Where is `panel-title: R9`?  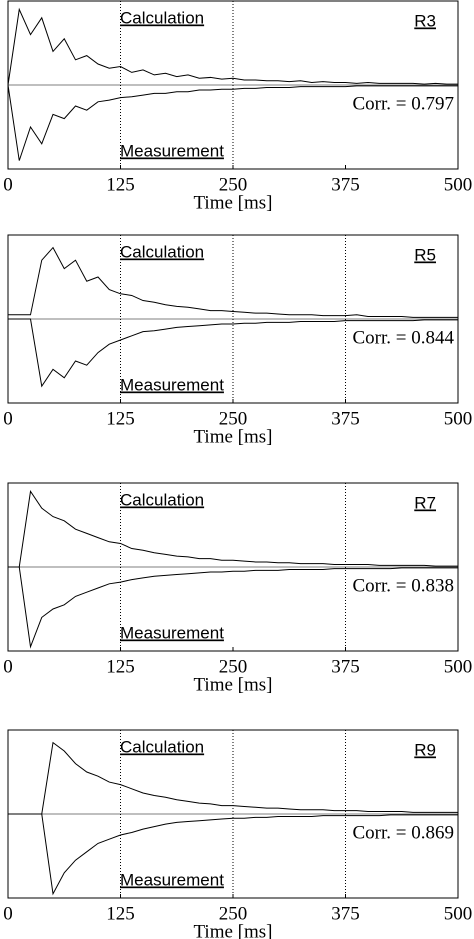 panel-title: R9 is located at coordinates (425, 749).